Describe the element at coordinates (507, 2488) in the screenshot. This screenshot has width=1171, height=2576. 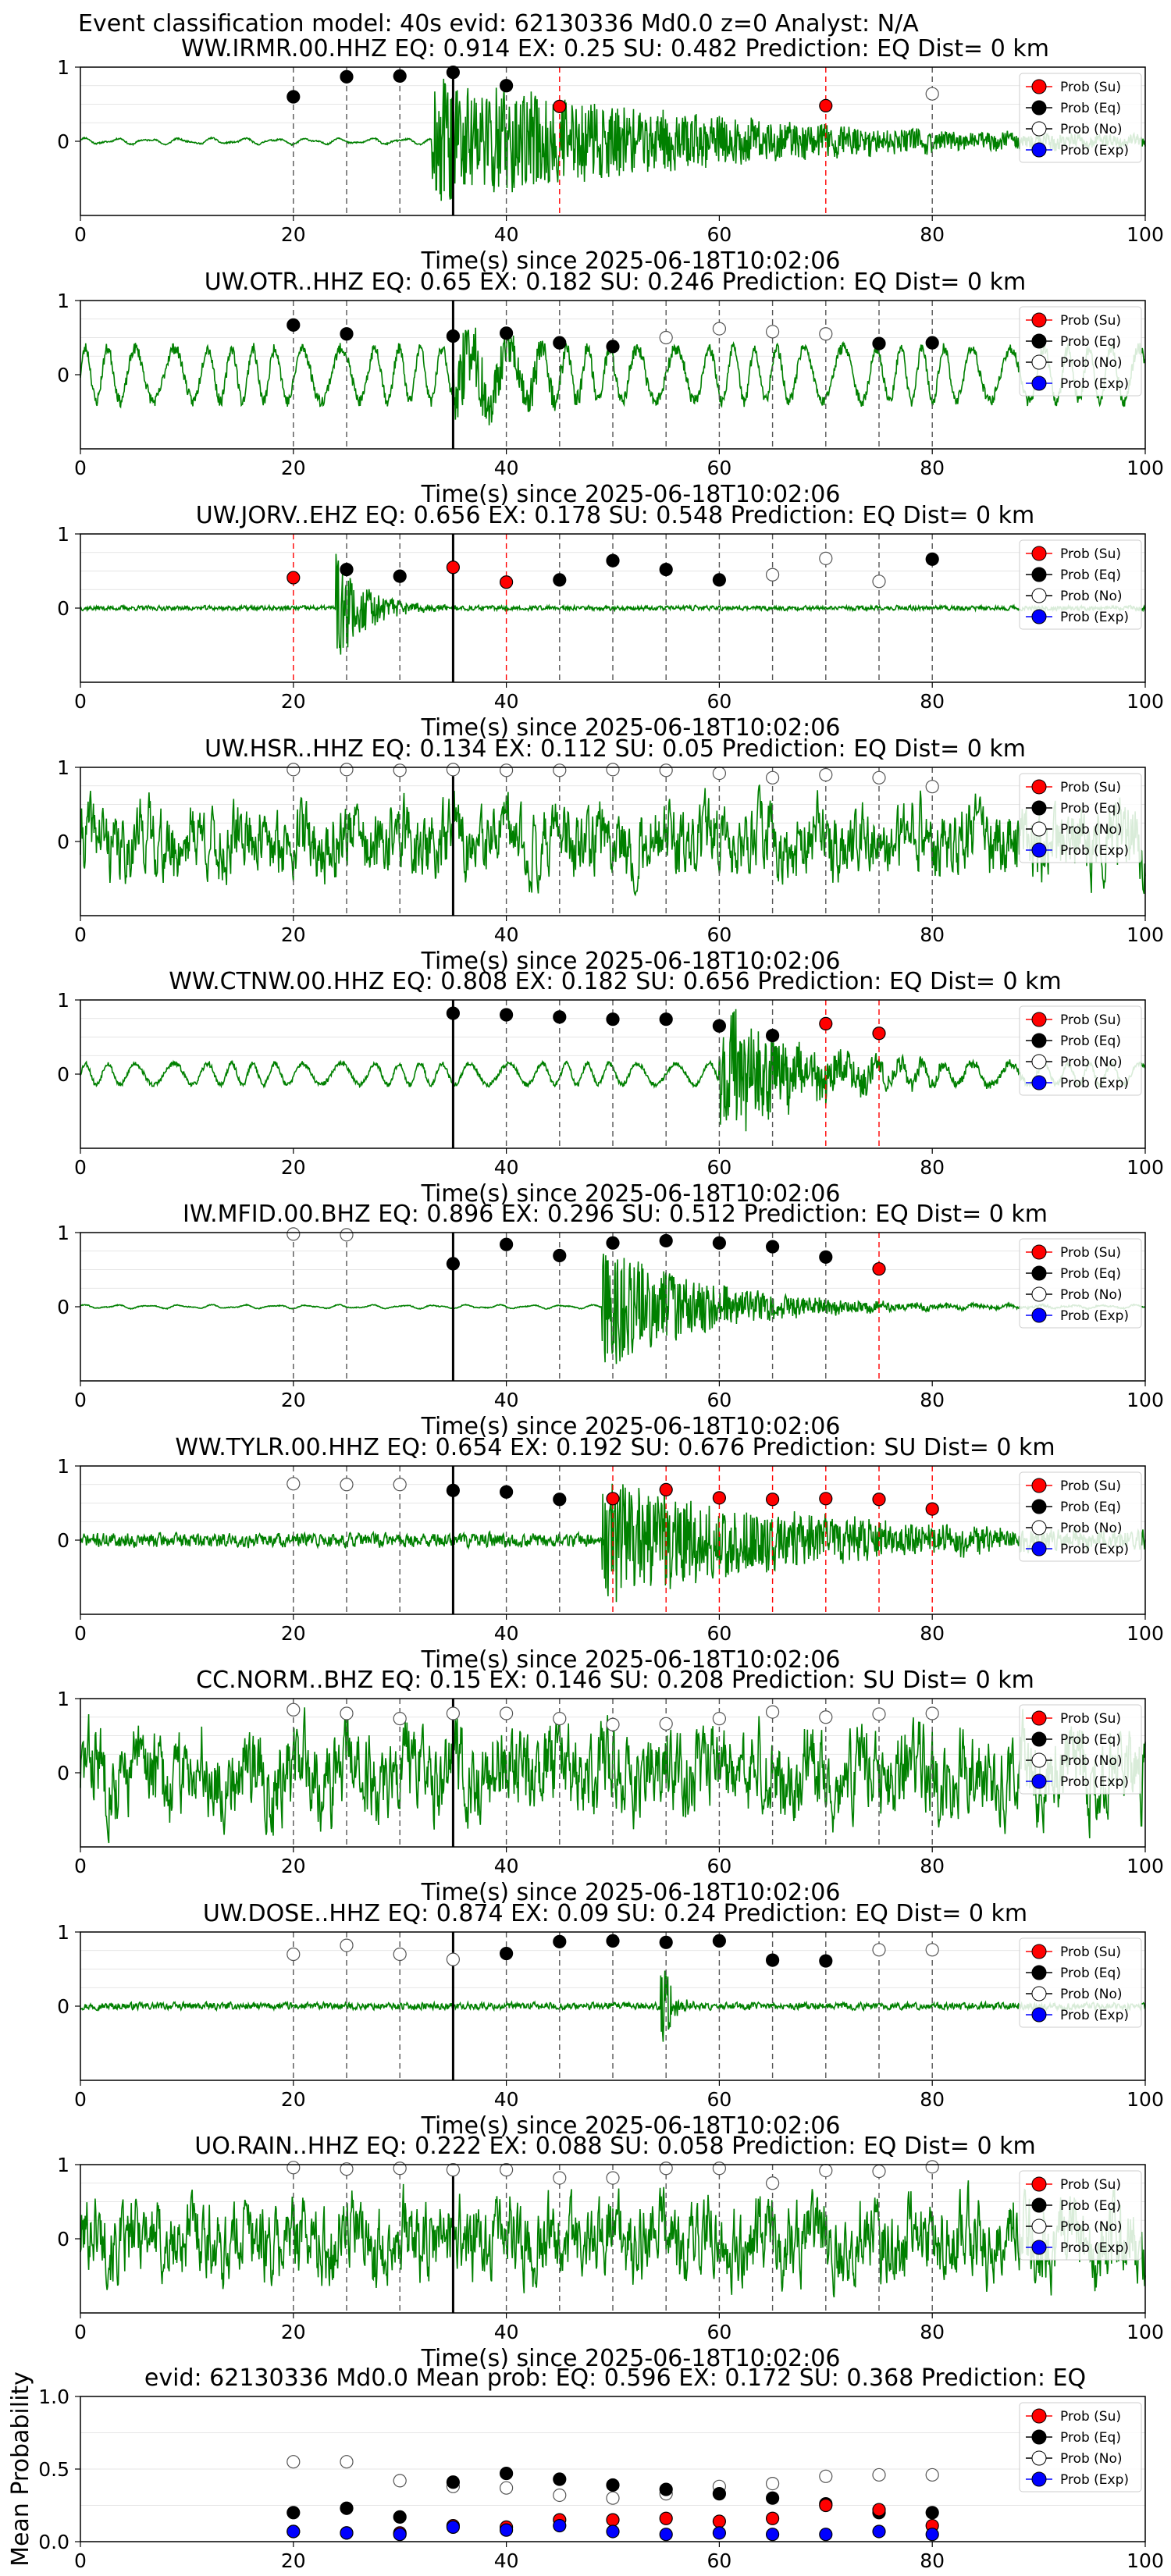
I see `mean-prob-point-no` at that location.